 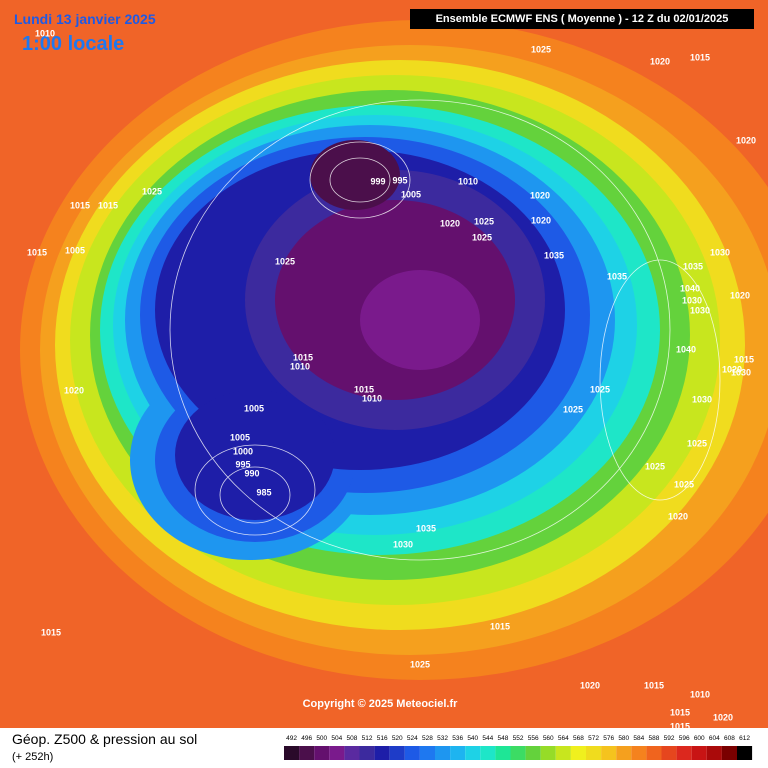 What do you see at coordinates (487, 738) in the screenshot?
I see `legend-label: 544` at bounding box center [487, 738].